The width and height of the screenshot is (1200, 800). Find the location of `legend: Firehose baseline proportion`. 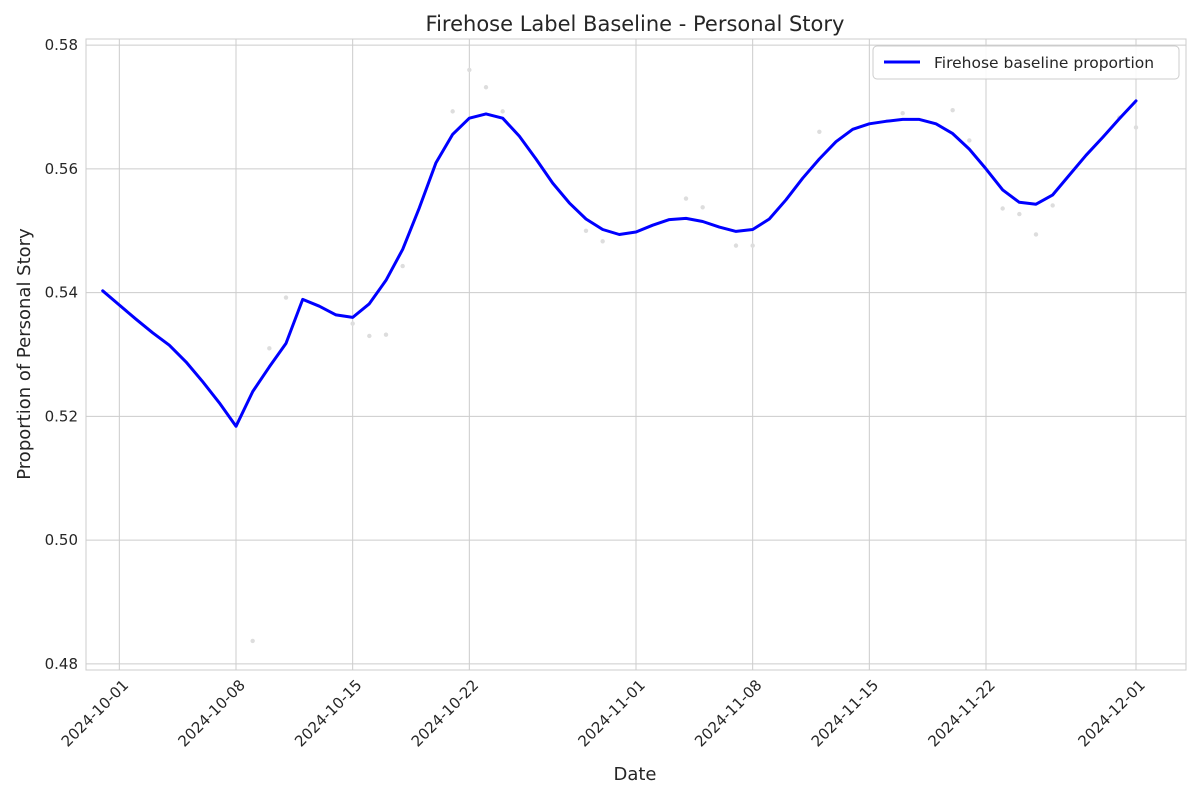

legend: Firehose baseline proportion is located at coordinates (1026, 62).